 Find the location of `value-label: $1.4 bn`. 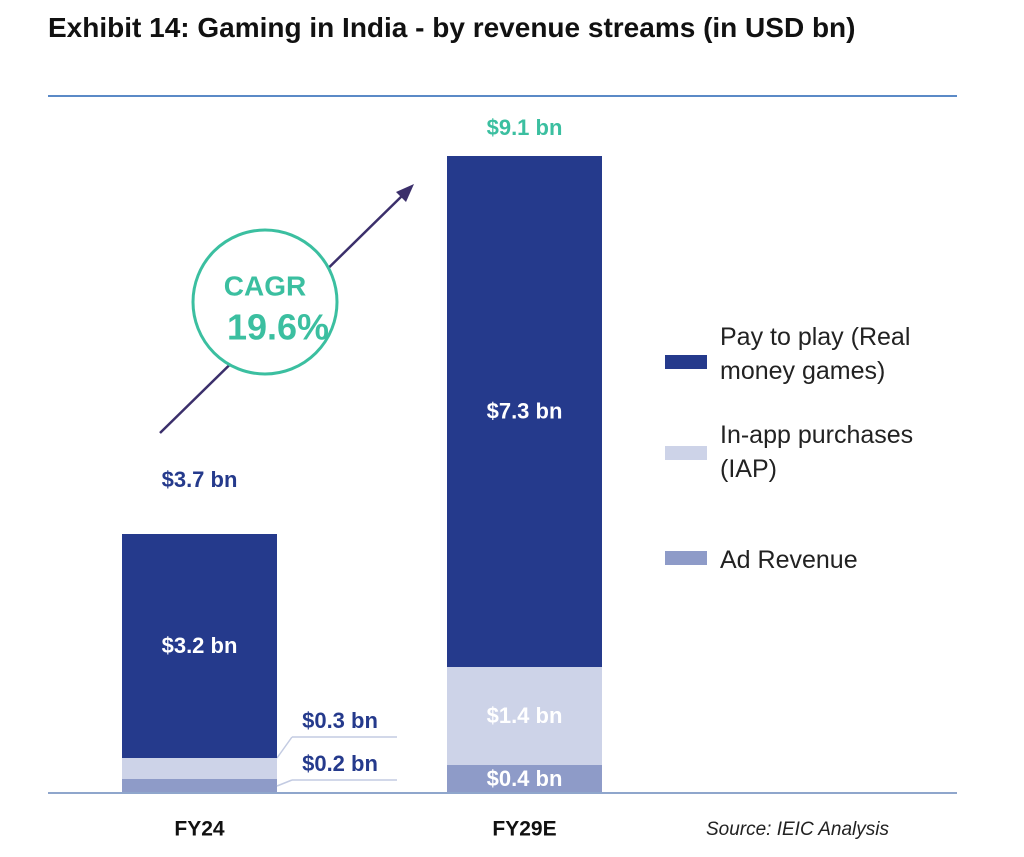

value-label: $1.4 bn is located at coordinates (525, 715).